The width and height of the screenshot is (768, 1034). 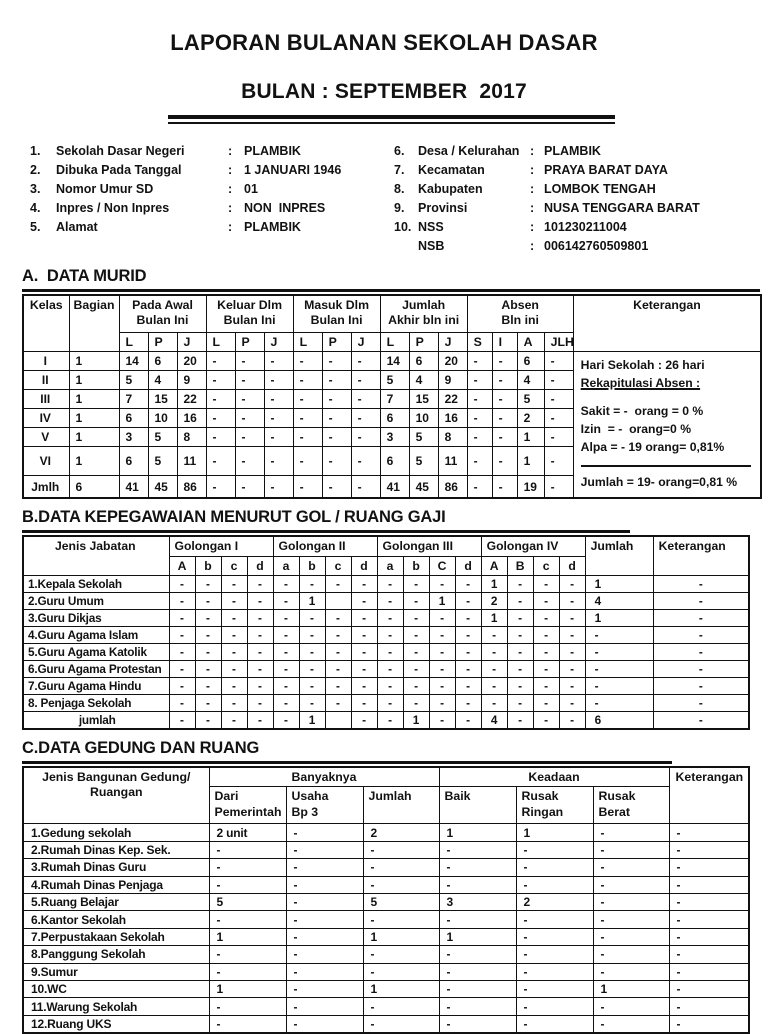 What do you see at coordinates (585, 227) in the screenshot?
I see `info-value: 101230211004` at bounding box center [585, 227].